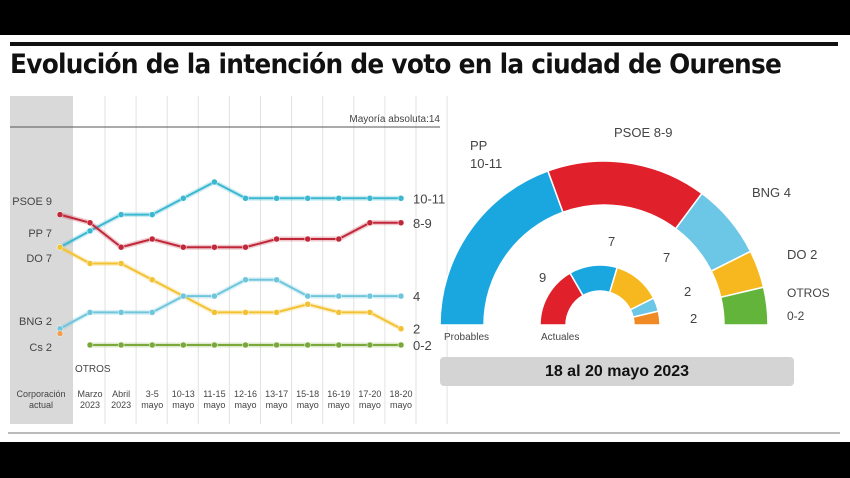  Describe the element at coordinates (424, 44) in the screenshot. I see `title-rule` at that location.